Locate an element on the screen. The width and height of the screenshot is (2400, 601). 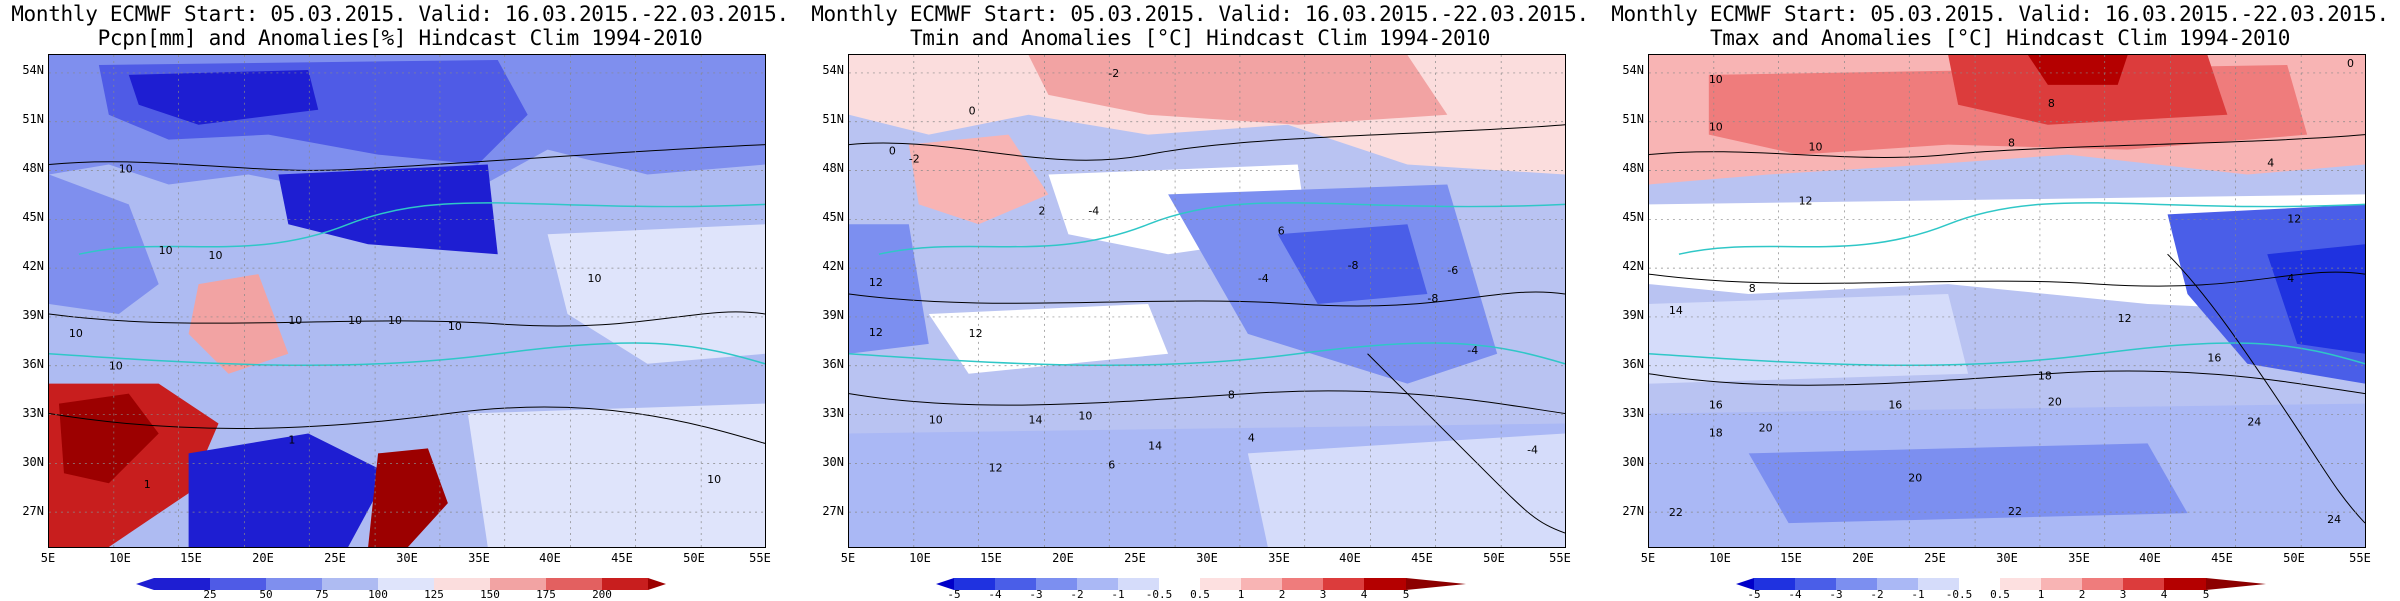
anomaly-region-west is located at coordinates (104, 244).